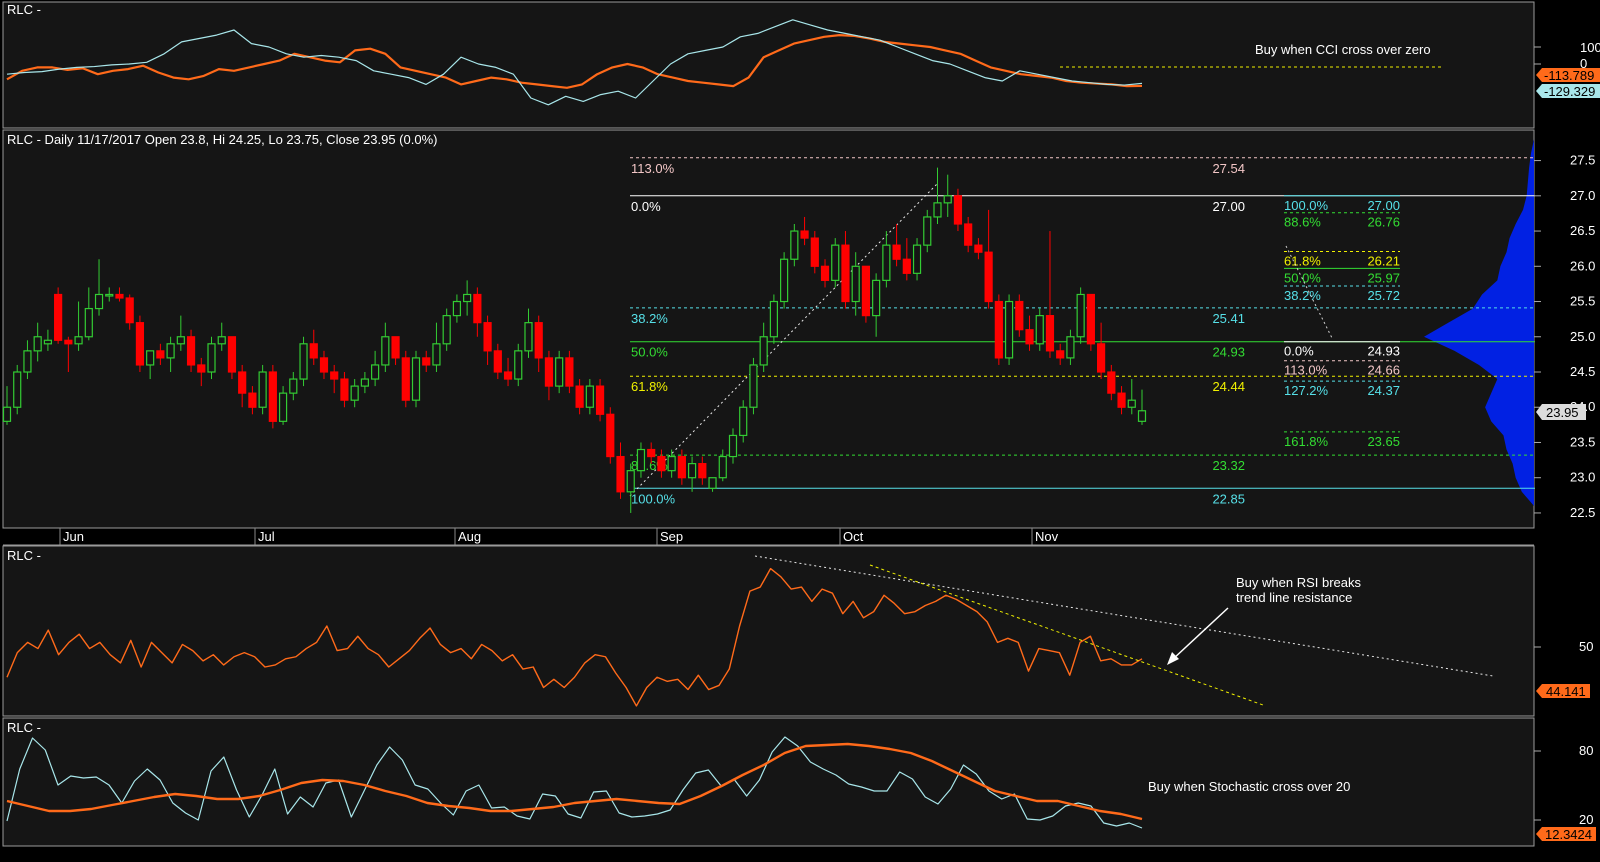 The width and height of the screenshot is (1600, 862). Describe the element at coordinates (1569, 75) in the screenshot. I see `cci-last-value-orange: -113.789` at that location.